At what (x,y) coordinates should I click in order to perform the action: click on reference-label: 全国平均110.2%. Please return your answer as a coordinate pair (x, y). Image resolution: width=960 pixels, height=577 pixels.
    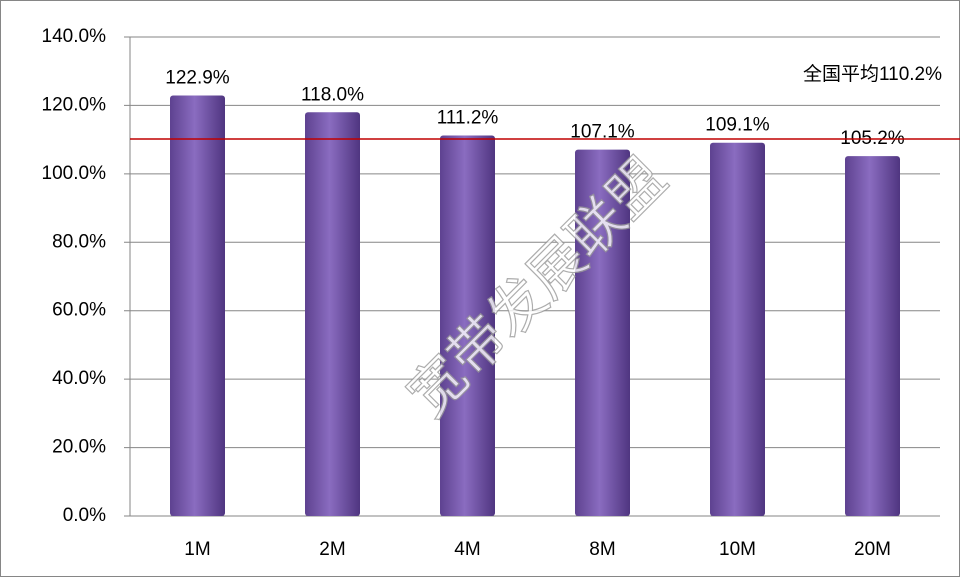
    Looking at the image, I should click on (872, 74).